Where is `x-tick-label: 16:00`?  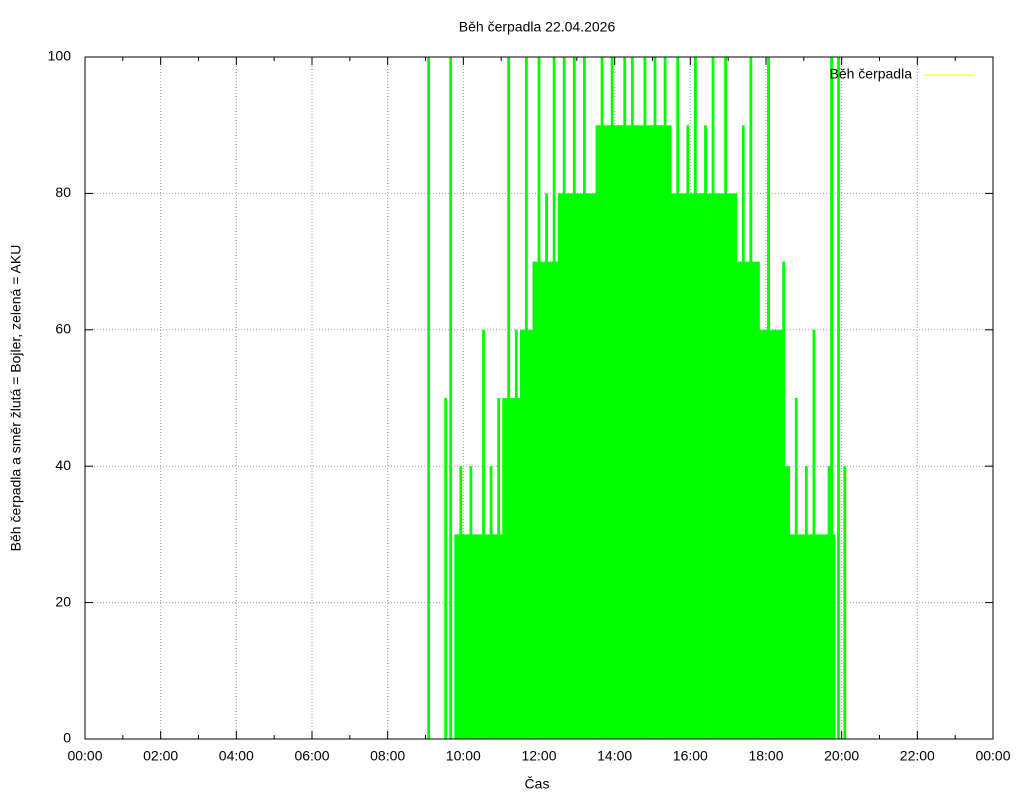
x-tick-label: 16:00 is located at coordinates (690, 756).